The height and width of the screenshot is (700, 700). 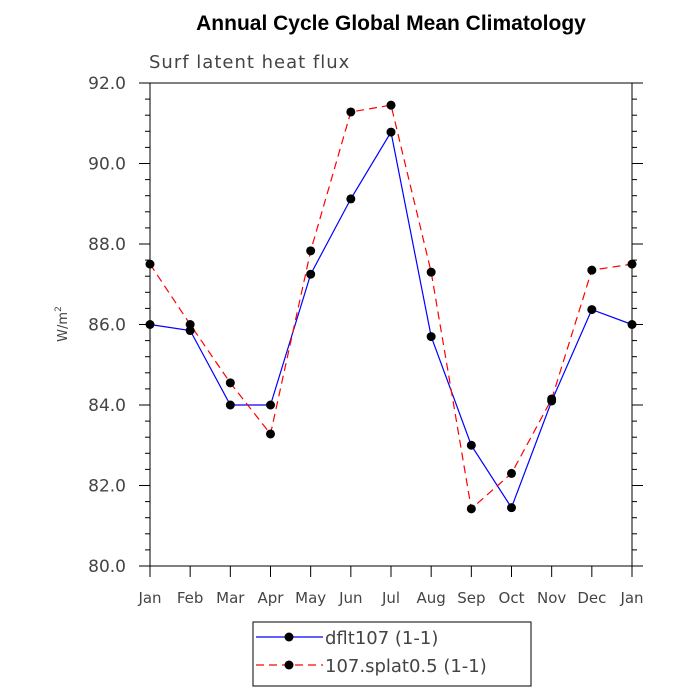 What do you see at coordinates (310, 598) in the screenshot?
I see `x-tick-label: May` at bounding box center [310, 598].